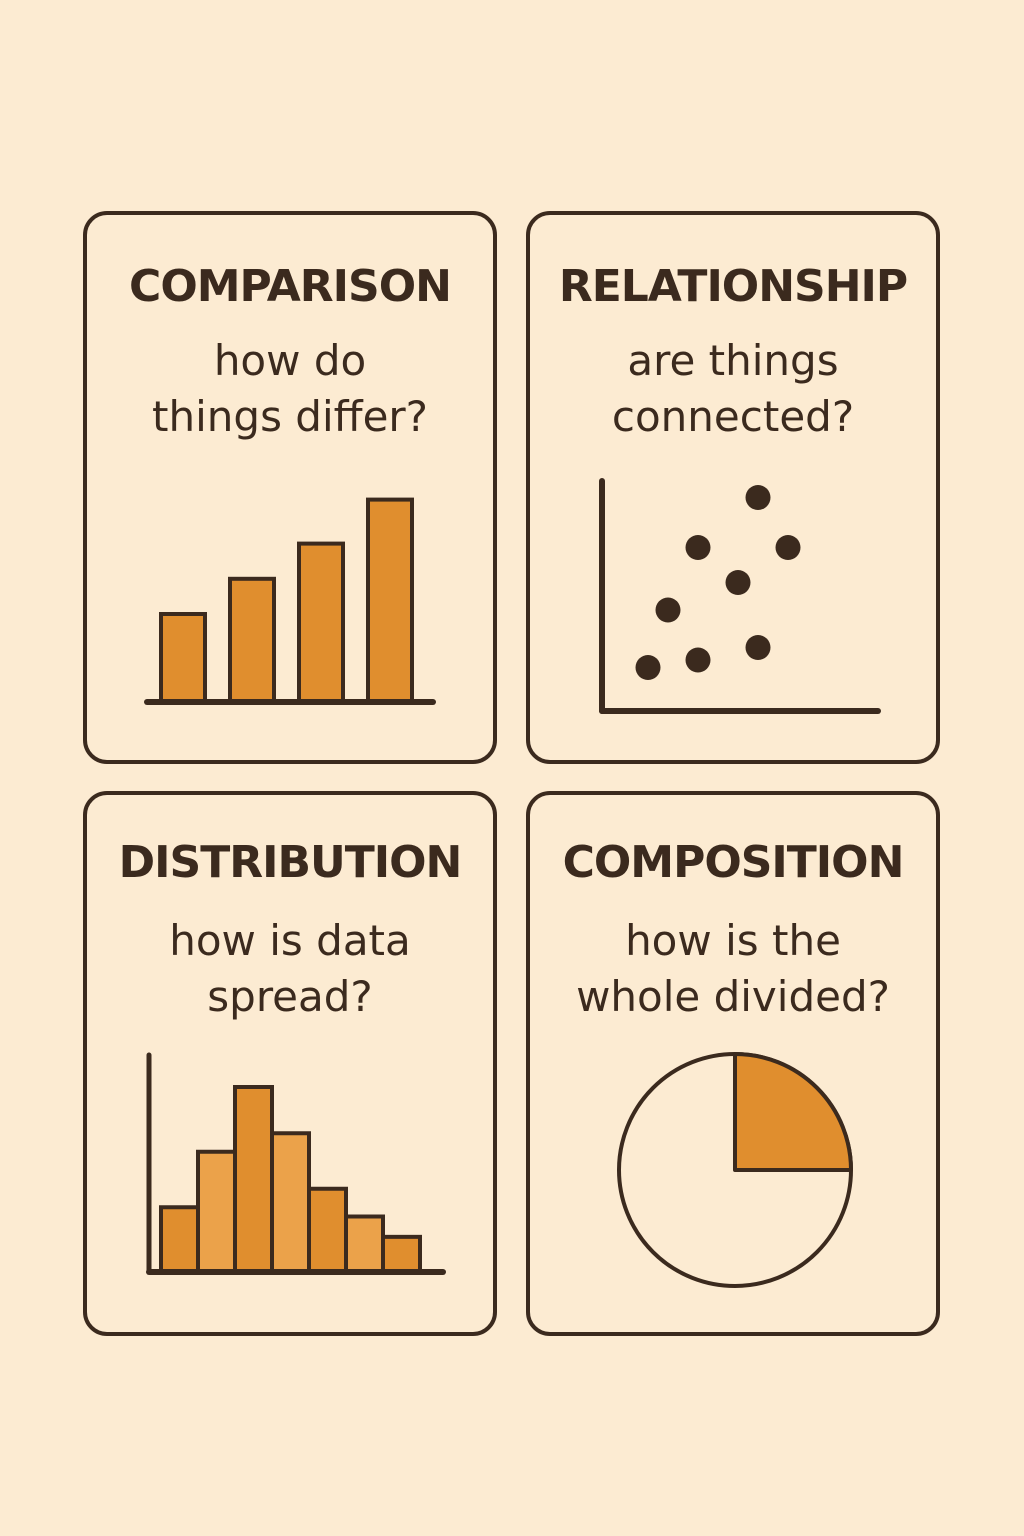 The width and height of the screenshot is (1024, 1536). Describe the element at coordinates (733, 286) in the screenshot. I see `card-title: RELATIONSHIP` at that location.